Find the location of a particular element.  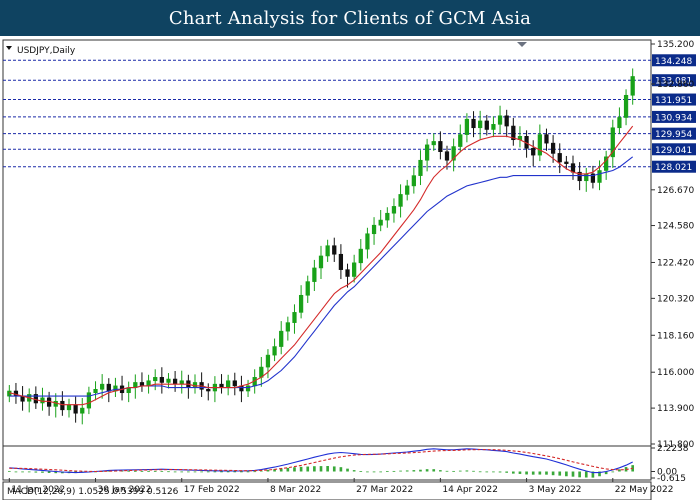

time-tick-label: 8 Mar 2022 is located at coordinates (295, 490).